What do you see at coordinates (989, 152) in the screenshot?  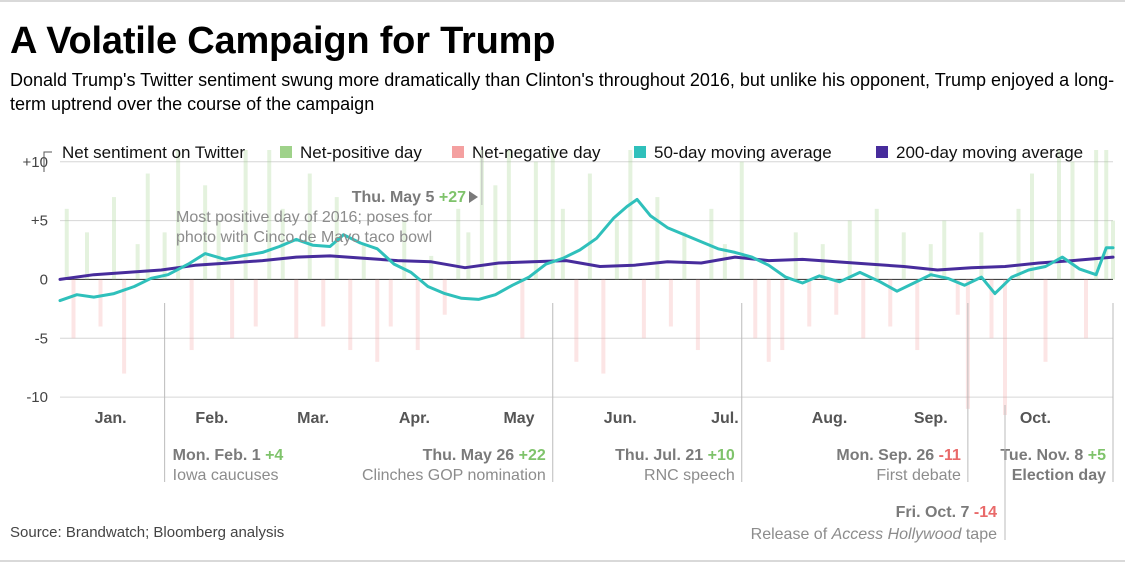 I see `legend-label: 200-day moving average` at bounding box center [989, 152].